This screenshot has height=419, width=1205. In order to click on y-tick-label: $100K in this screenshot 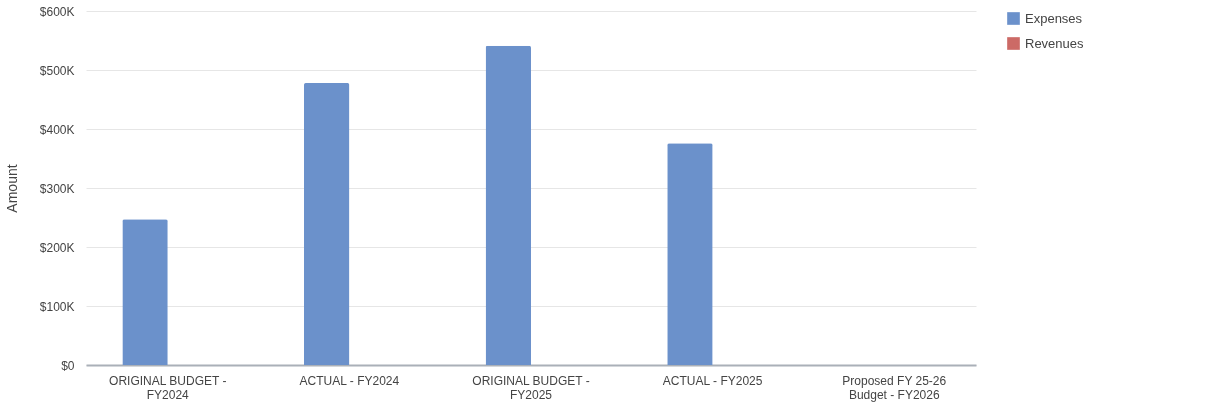, I will do `click(57, 306)`.